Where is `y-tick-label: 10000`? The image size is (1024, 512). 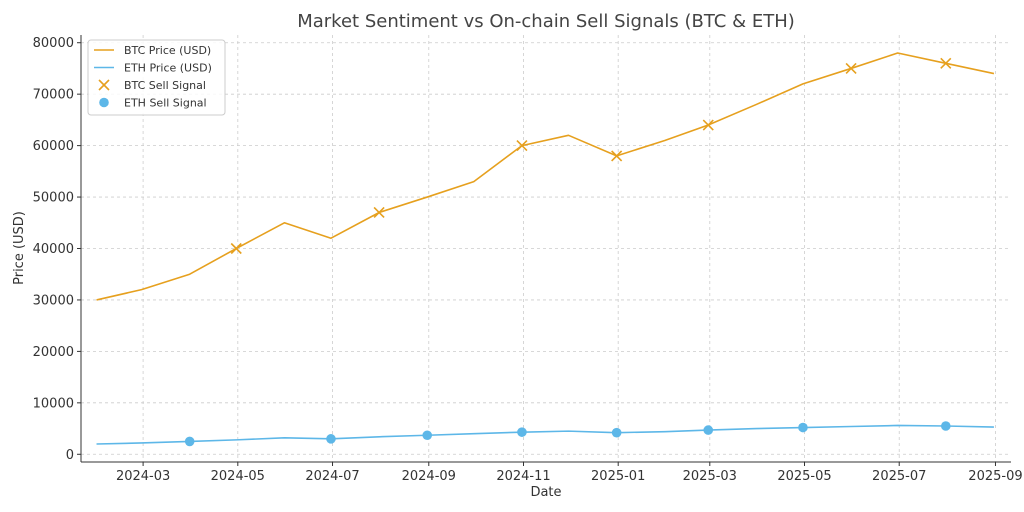 y-tick-label: 10000 is located at coordinates (53, 403).